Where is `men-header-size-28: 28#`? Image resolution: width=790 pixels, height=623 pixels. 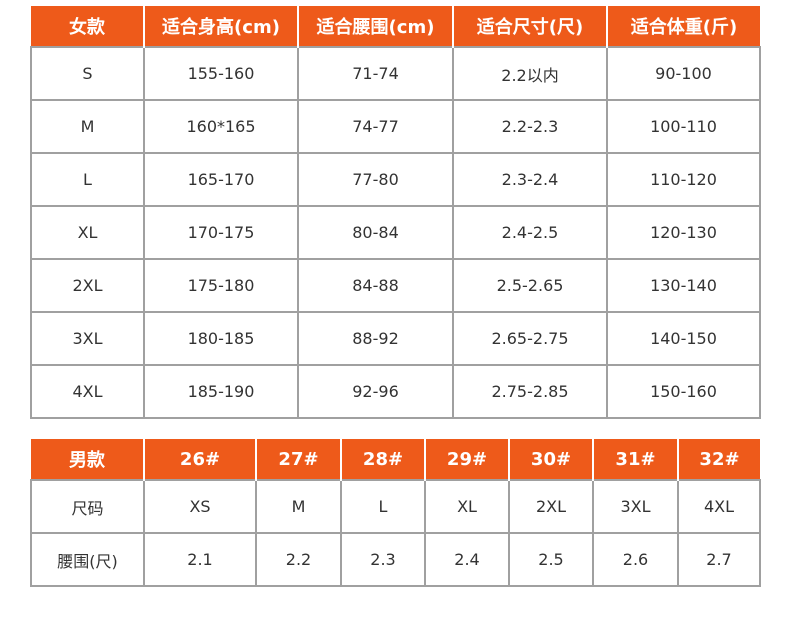 men-header-size-28: 28# is located at coordinates (382, 459).